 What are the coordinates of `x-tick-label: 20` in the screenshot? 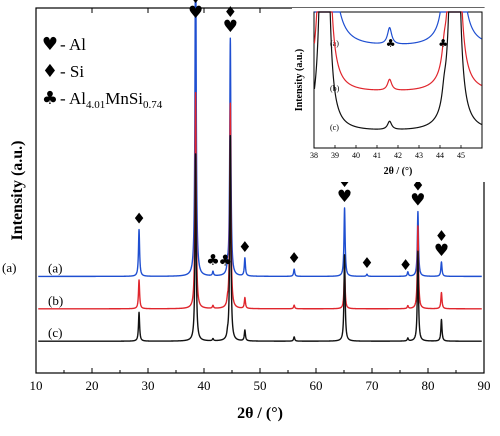 It's located at (92, 385).